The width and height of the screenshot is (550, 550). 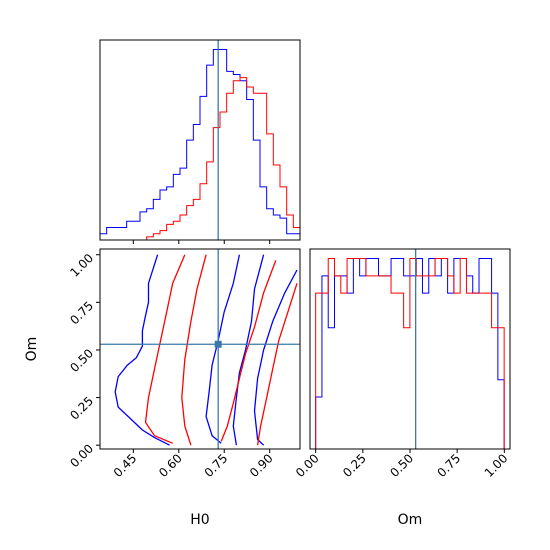 I want to click on contour-xtick-label: 0.60, so click(x=170, y=465).